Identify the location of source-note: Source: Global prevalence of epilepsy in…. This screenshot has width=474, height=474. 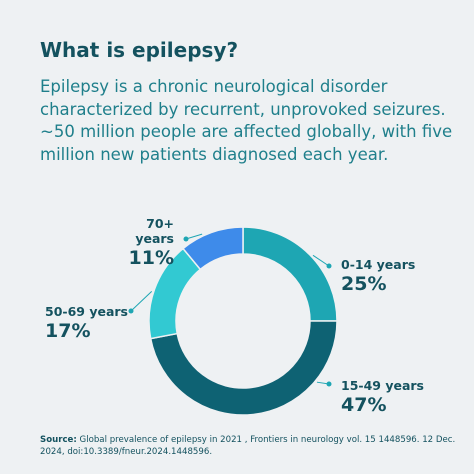
(250, 446).